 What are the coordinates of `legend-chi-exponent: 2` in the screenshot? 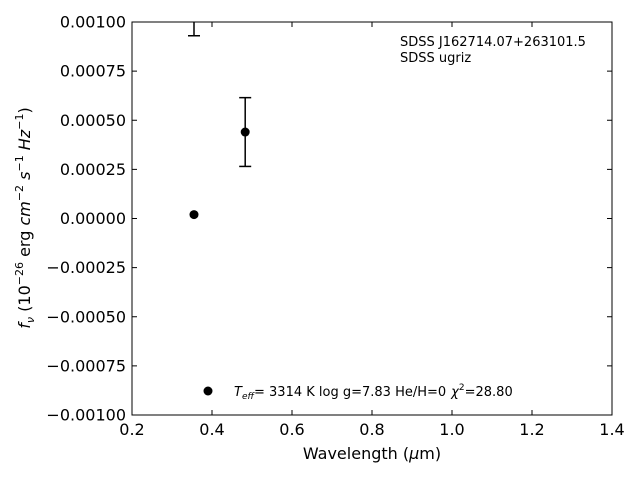 It's located at (462, 388).